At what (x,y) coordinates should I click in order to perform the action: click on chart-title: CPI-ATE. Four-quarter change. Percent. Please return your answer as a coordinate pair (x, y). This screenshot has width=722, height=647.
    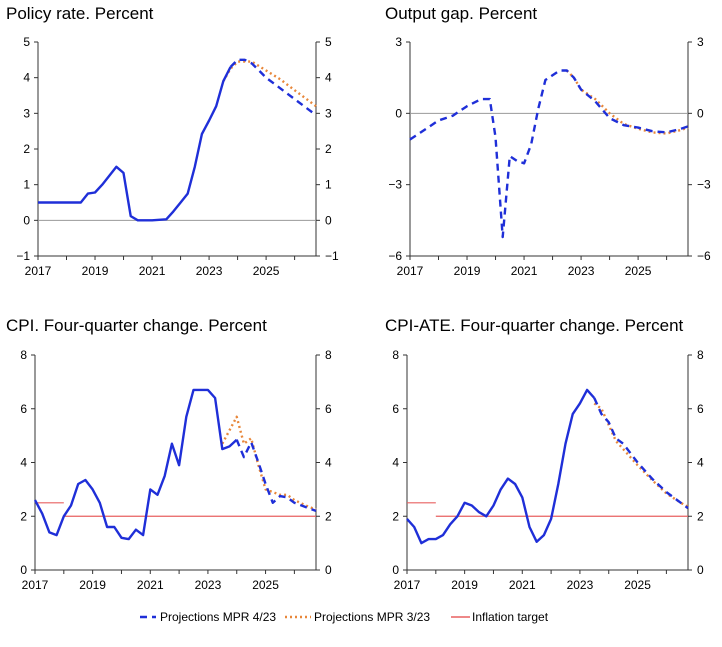
    Looking at the image, I should click on (534, 325).